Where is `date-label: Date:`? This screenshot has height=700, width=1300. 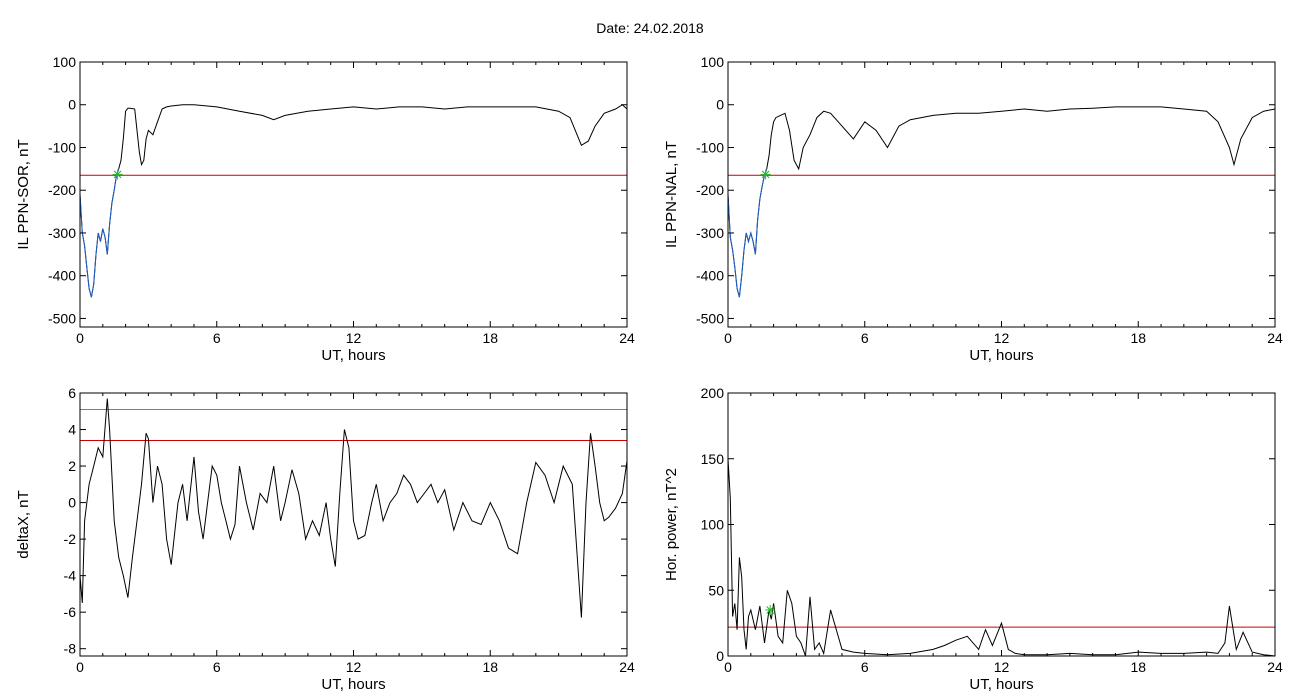 date-label: Date: is located at coordinates (613, 28).